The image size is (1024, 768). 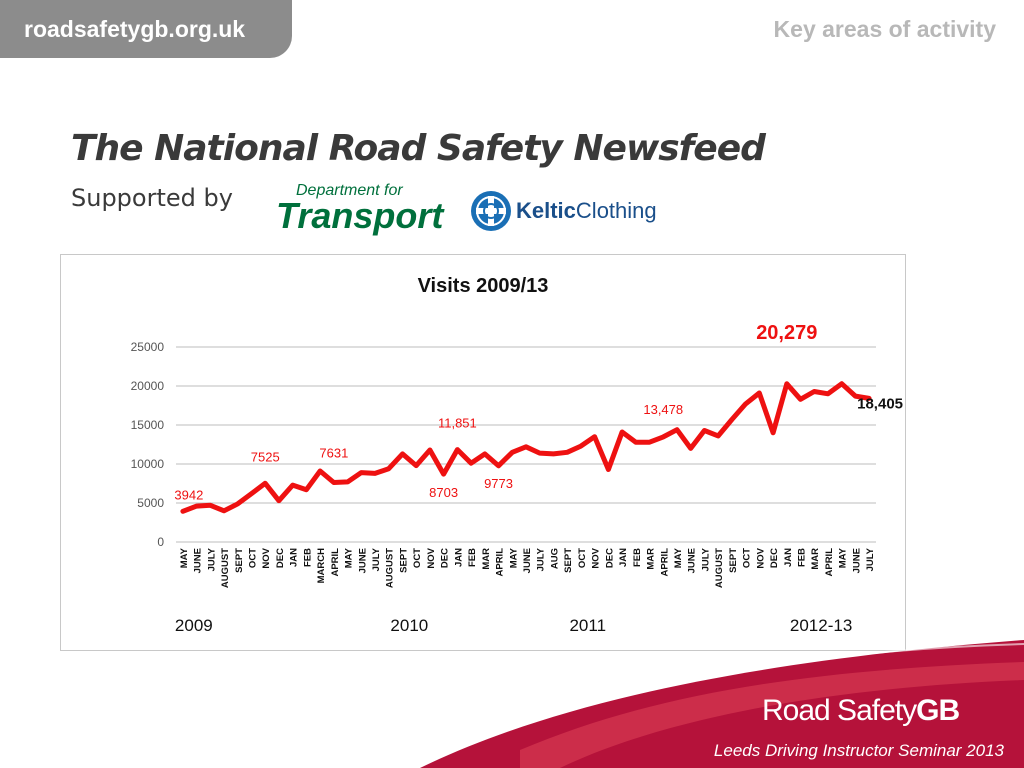 I want to click on chart-title: Visits 2009/13, so click(x=483, y=286).